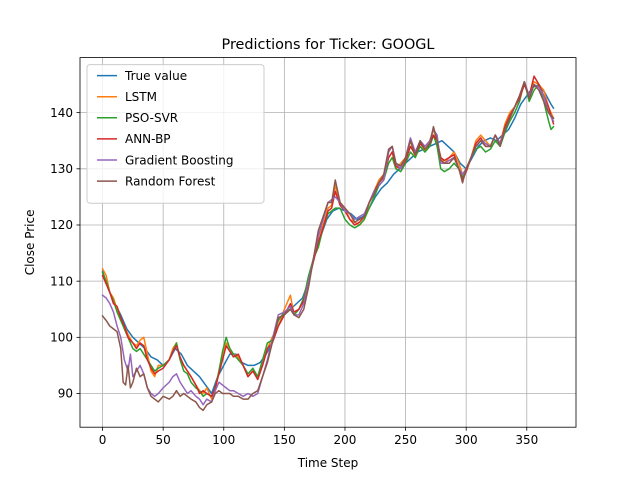 This screenshot has width=640, height=480. I want to click on legend-label: Gradient Boosting, so click(179, 160).